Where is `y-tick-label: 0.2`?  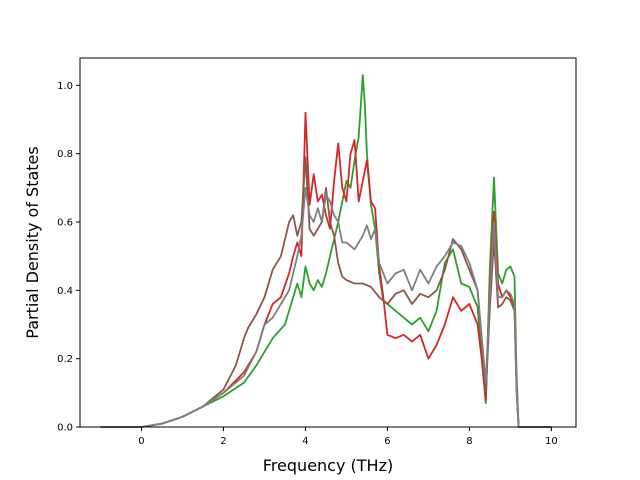 y-tick-label: 0.2 is located at coordinates (65, 359).